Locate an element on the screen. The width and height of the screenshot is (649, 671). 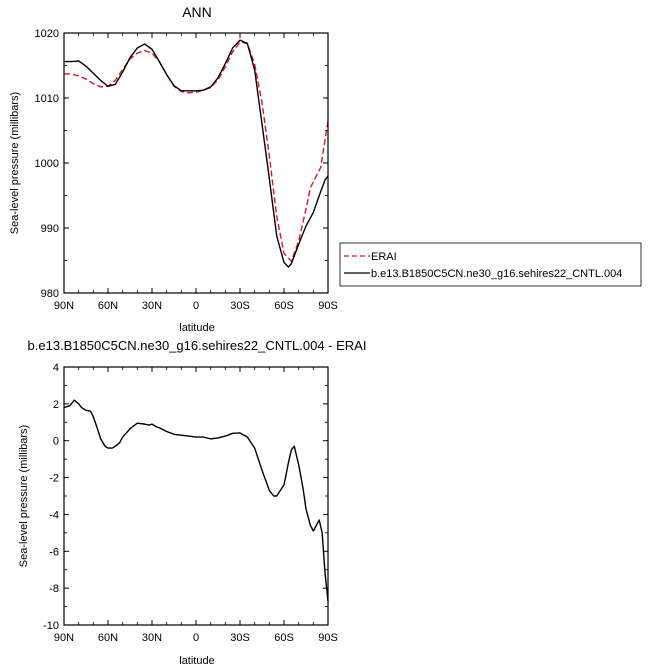
top-x-tick-label: 90N is located at coordinates (64, 306).